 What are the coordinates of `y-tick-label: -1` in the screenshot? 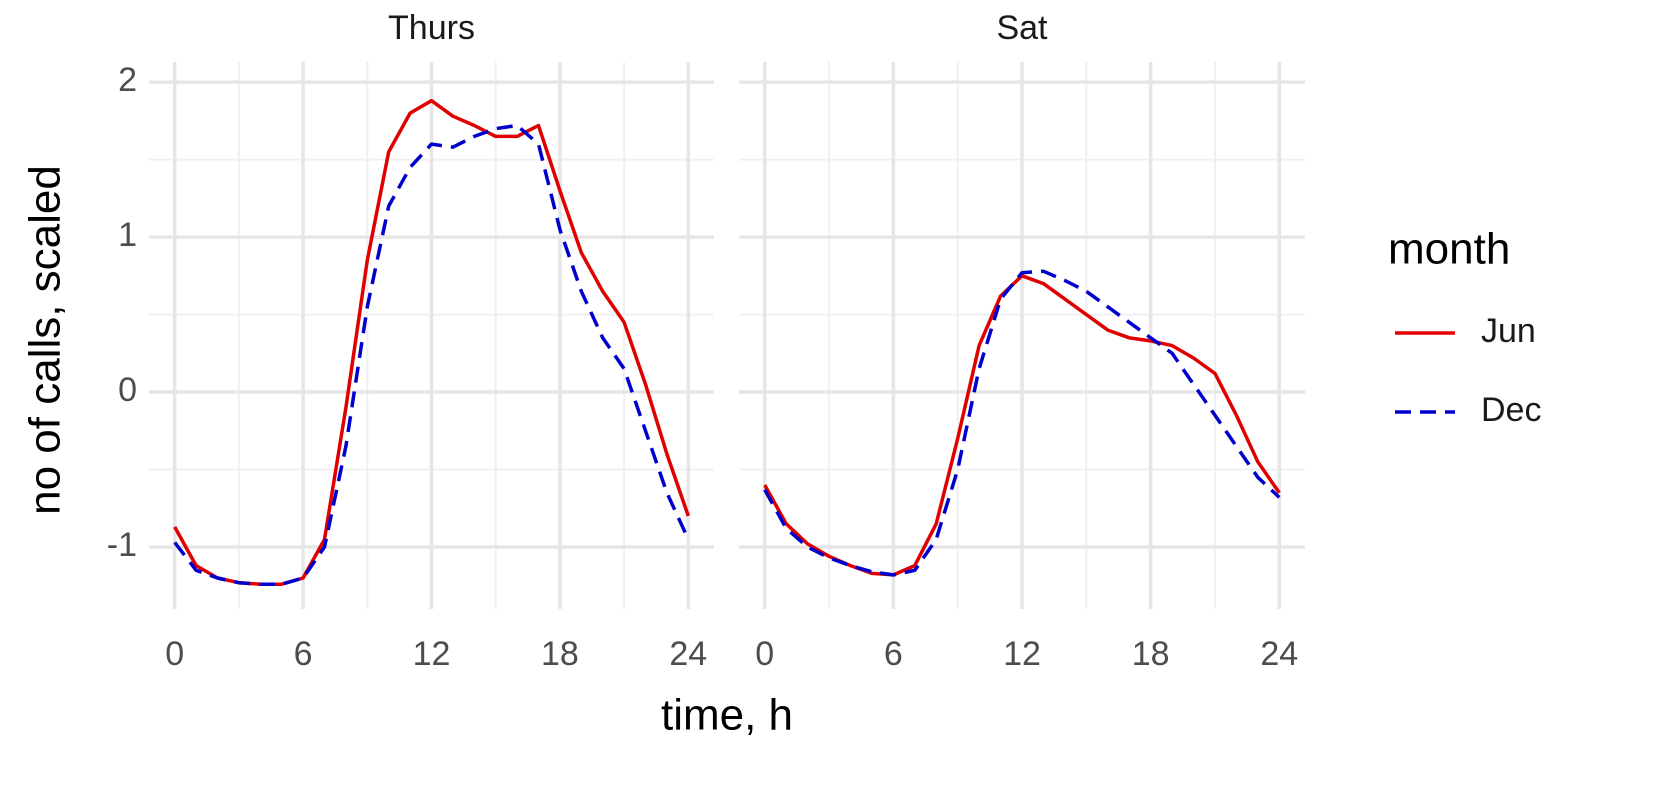 It's located at (122, 545).